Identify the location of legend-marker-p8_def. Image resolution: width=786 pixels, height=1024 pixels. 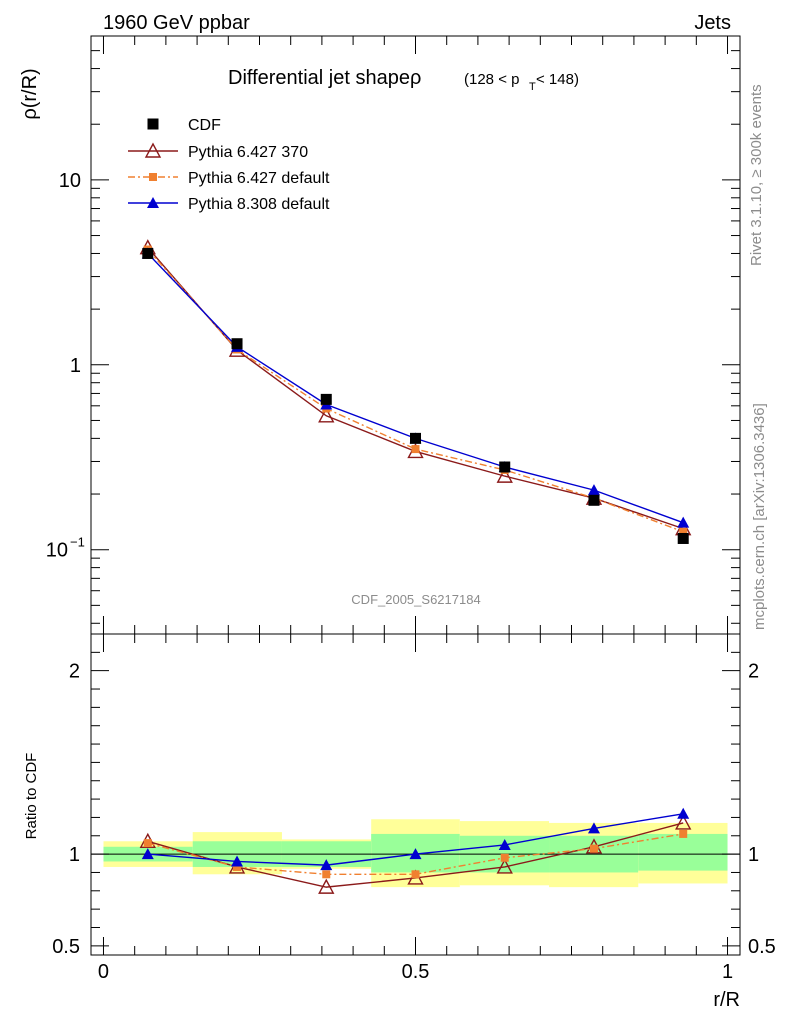
(153, 202).